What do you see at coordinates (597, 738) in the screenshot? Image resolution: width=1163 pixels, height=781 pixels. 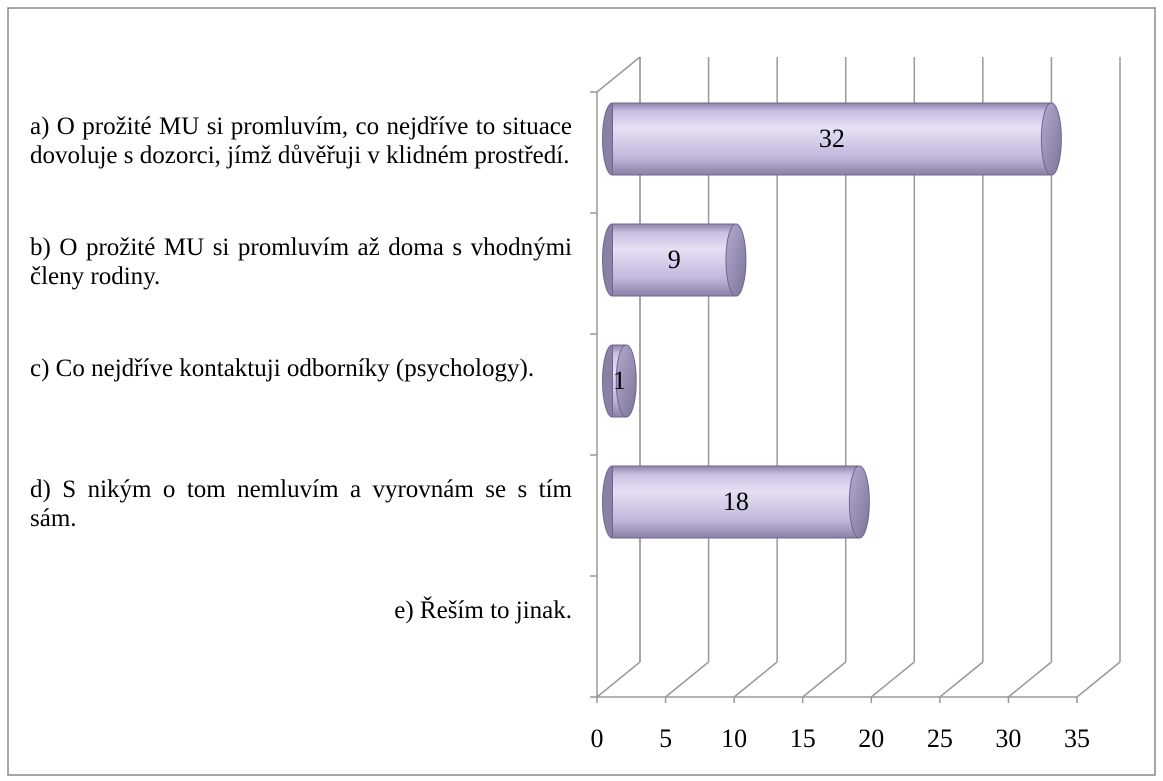 I see `x-tick-label: 0` at bounding box center [597, 738].